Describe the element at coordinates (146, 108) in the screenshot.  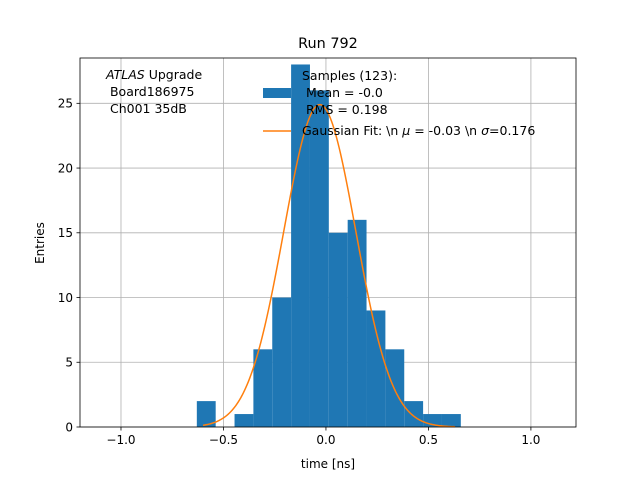
I see `annotation-channel: Ch001 35dB` at that location.